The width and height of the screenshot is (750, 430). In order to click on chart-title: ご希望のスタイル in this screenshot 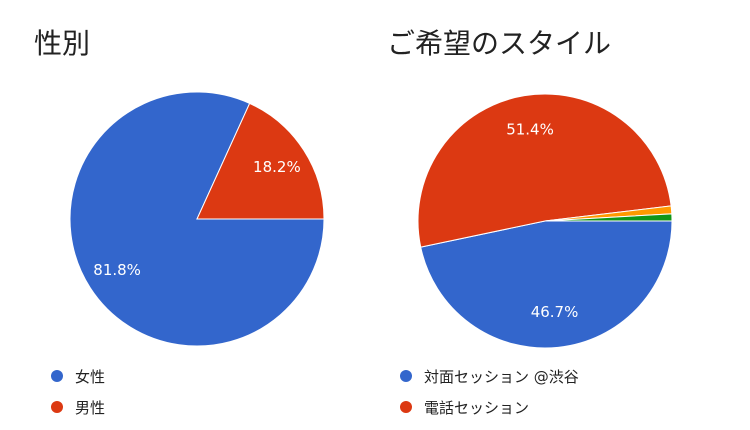, I will do `click(499, 43)`.